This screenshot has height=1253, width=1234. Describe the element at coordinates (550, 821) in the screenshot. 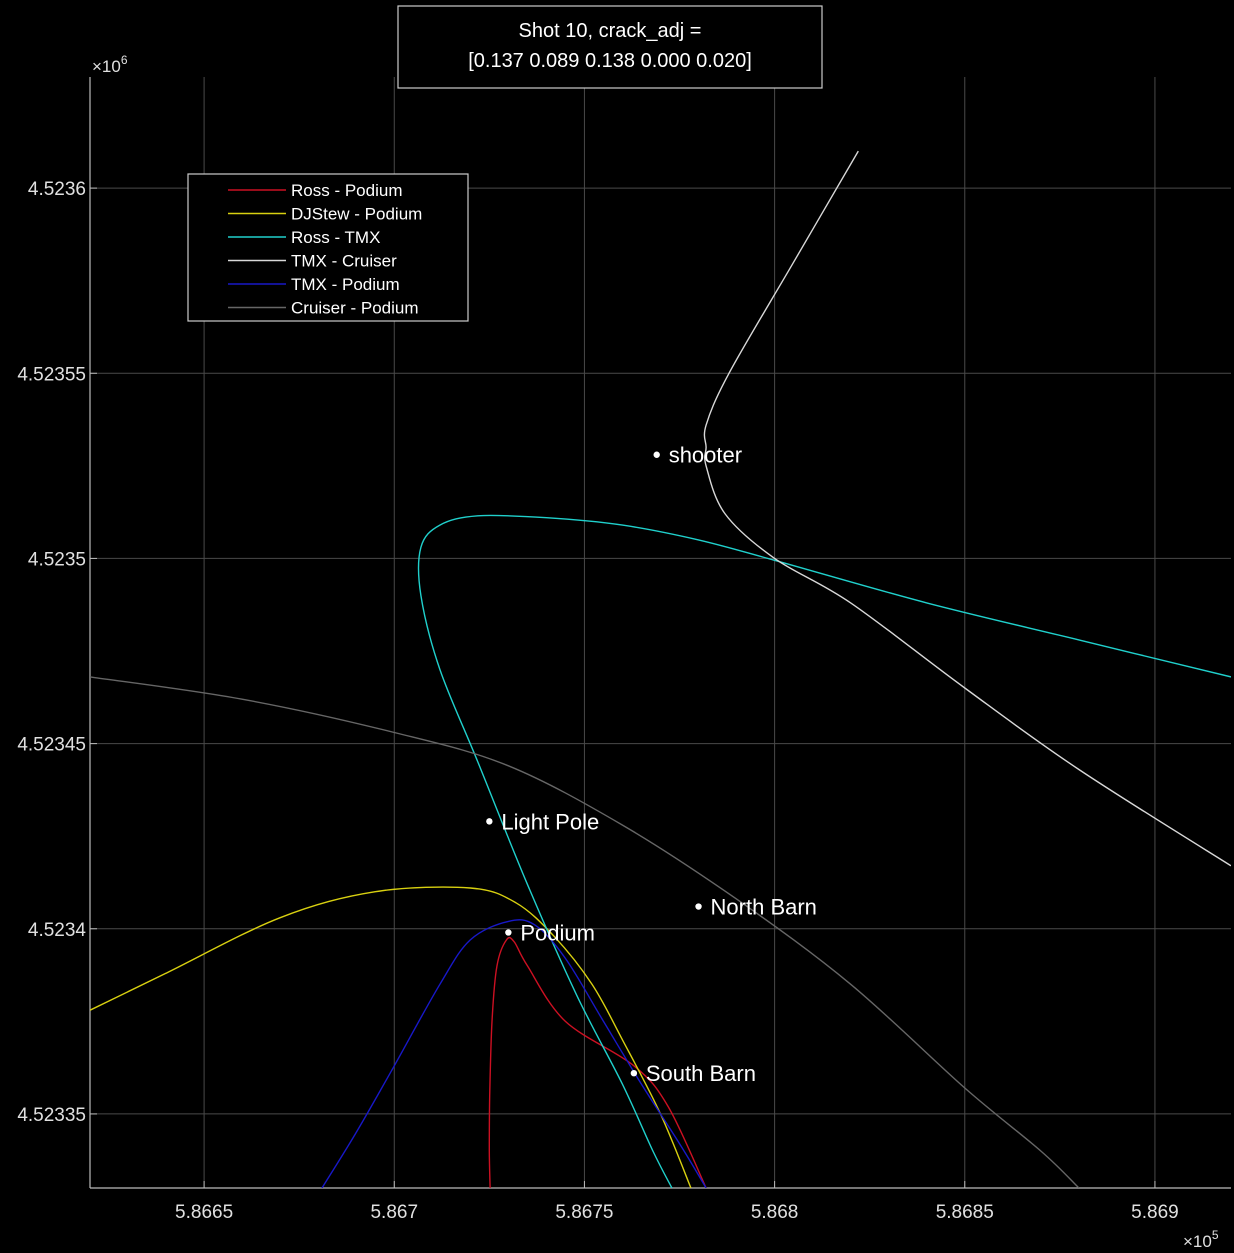

I see `point-label-light-pole: Light Pole` at that location.